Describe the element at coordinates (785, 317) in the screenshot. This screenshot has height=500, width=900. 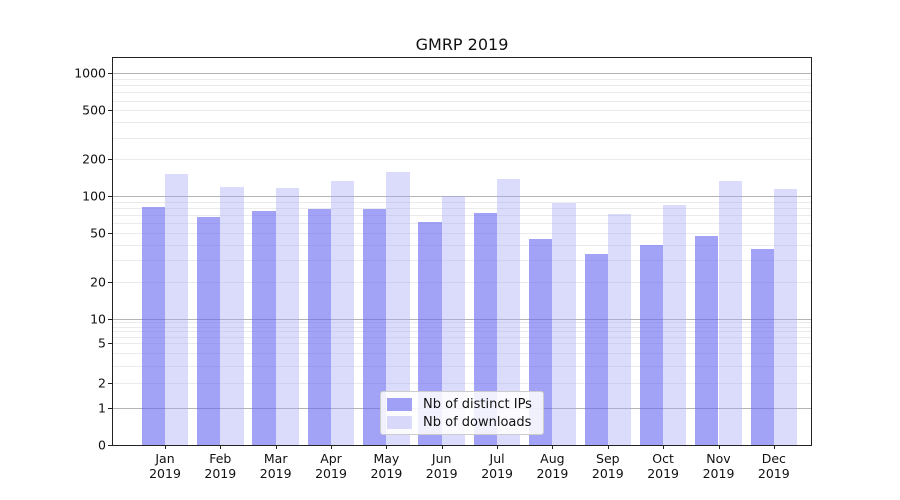
I see `bar-nb-of-downloads-dec-2019` at that location.